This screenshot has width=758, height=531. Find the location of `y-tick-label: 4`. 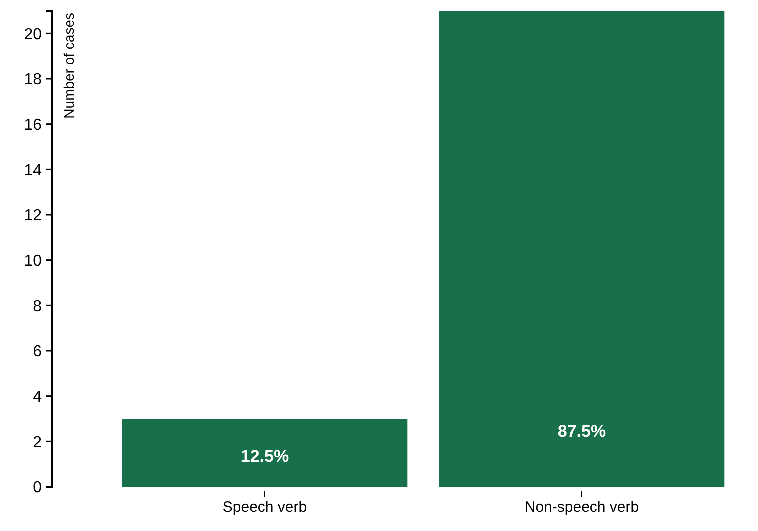

y-tick-label: 4 is located at coordinates (37, 397).